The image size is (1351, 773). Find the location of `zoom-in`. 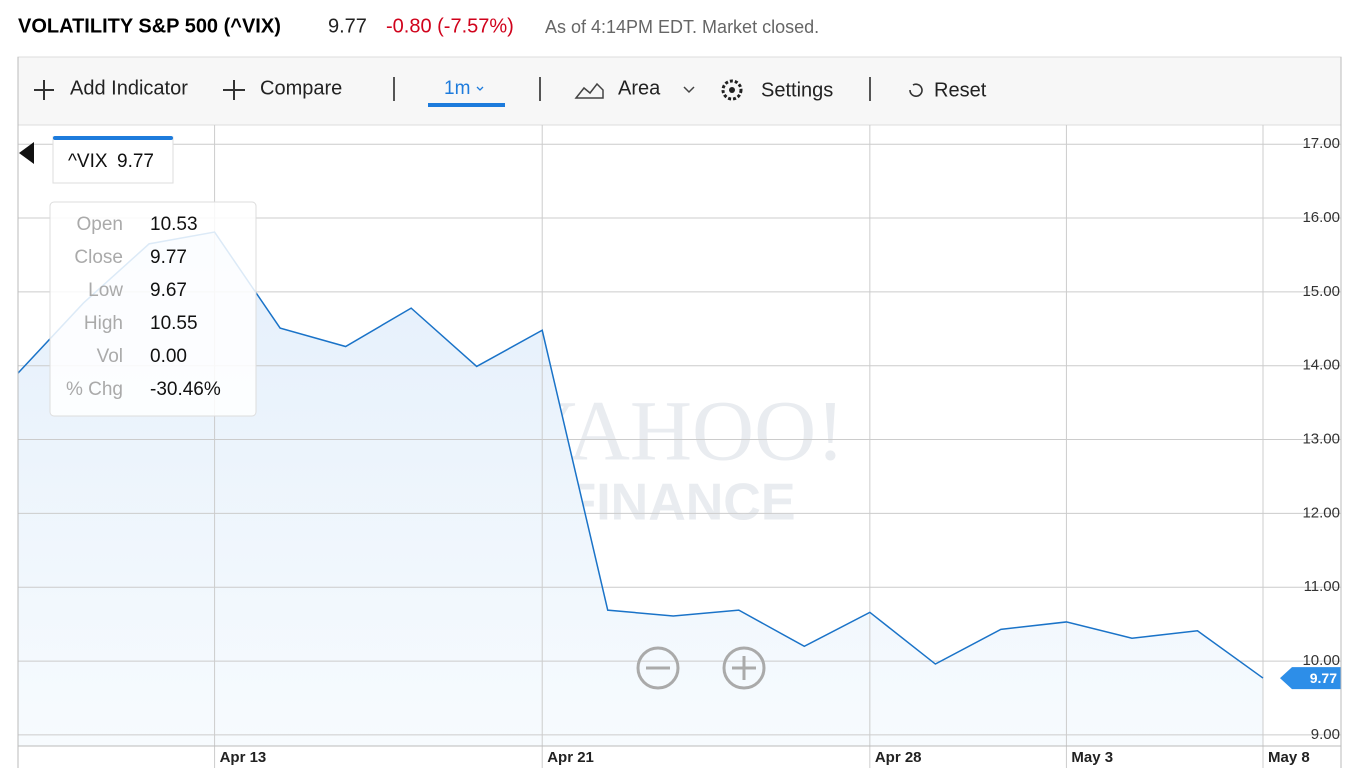

zoom-in is located at coordinates (744, 668).